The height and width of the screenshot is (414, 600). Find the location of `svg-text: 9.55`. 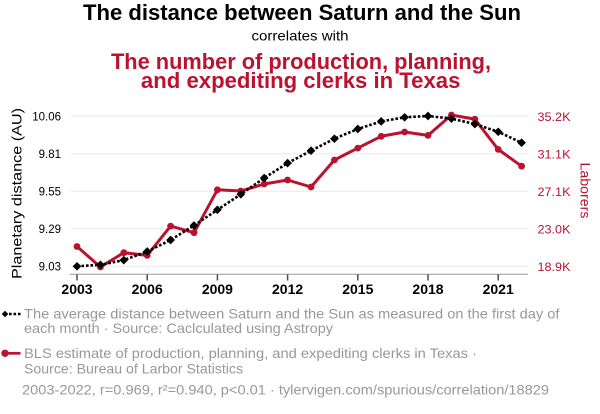

svg-text: 9.55 is located at coordinates (50, 193).